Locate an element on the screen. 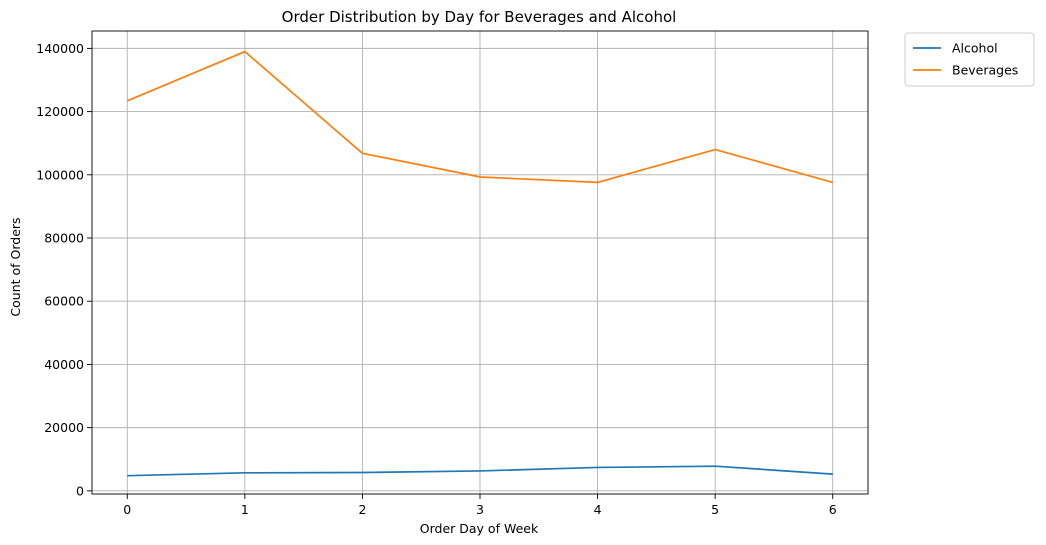 This screenshot has width=1046, height=545. y-tick-label: 0 is located at coordinates (80, 490).